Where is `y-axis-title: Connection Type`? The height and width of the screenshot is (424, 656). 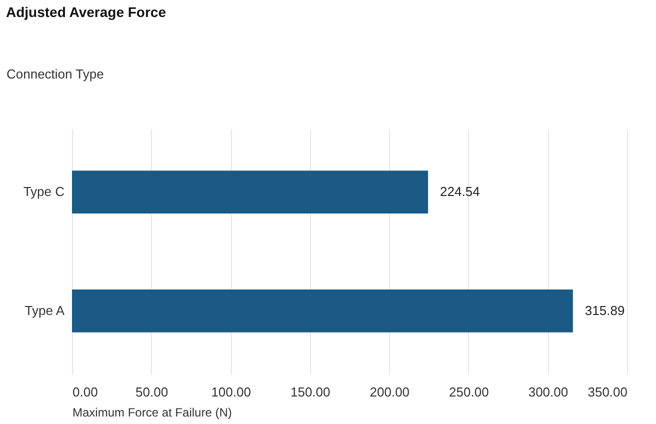 y-axis-title: Connection Type is located at coordinates (55, 74).